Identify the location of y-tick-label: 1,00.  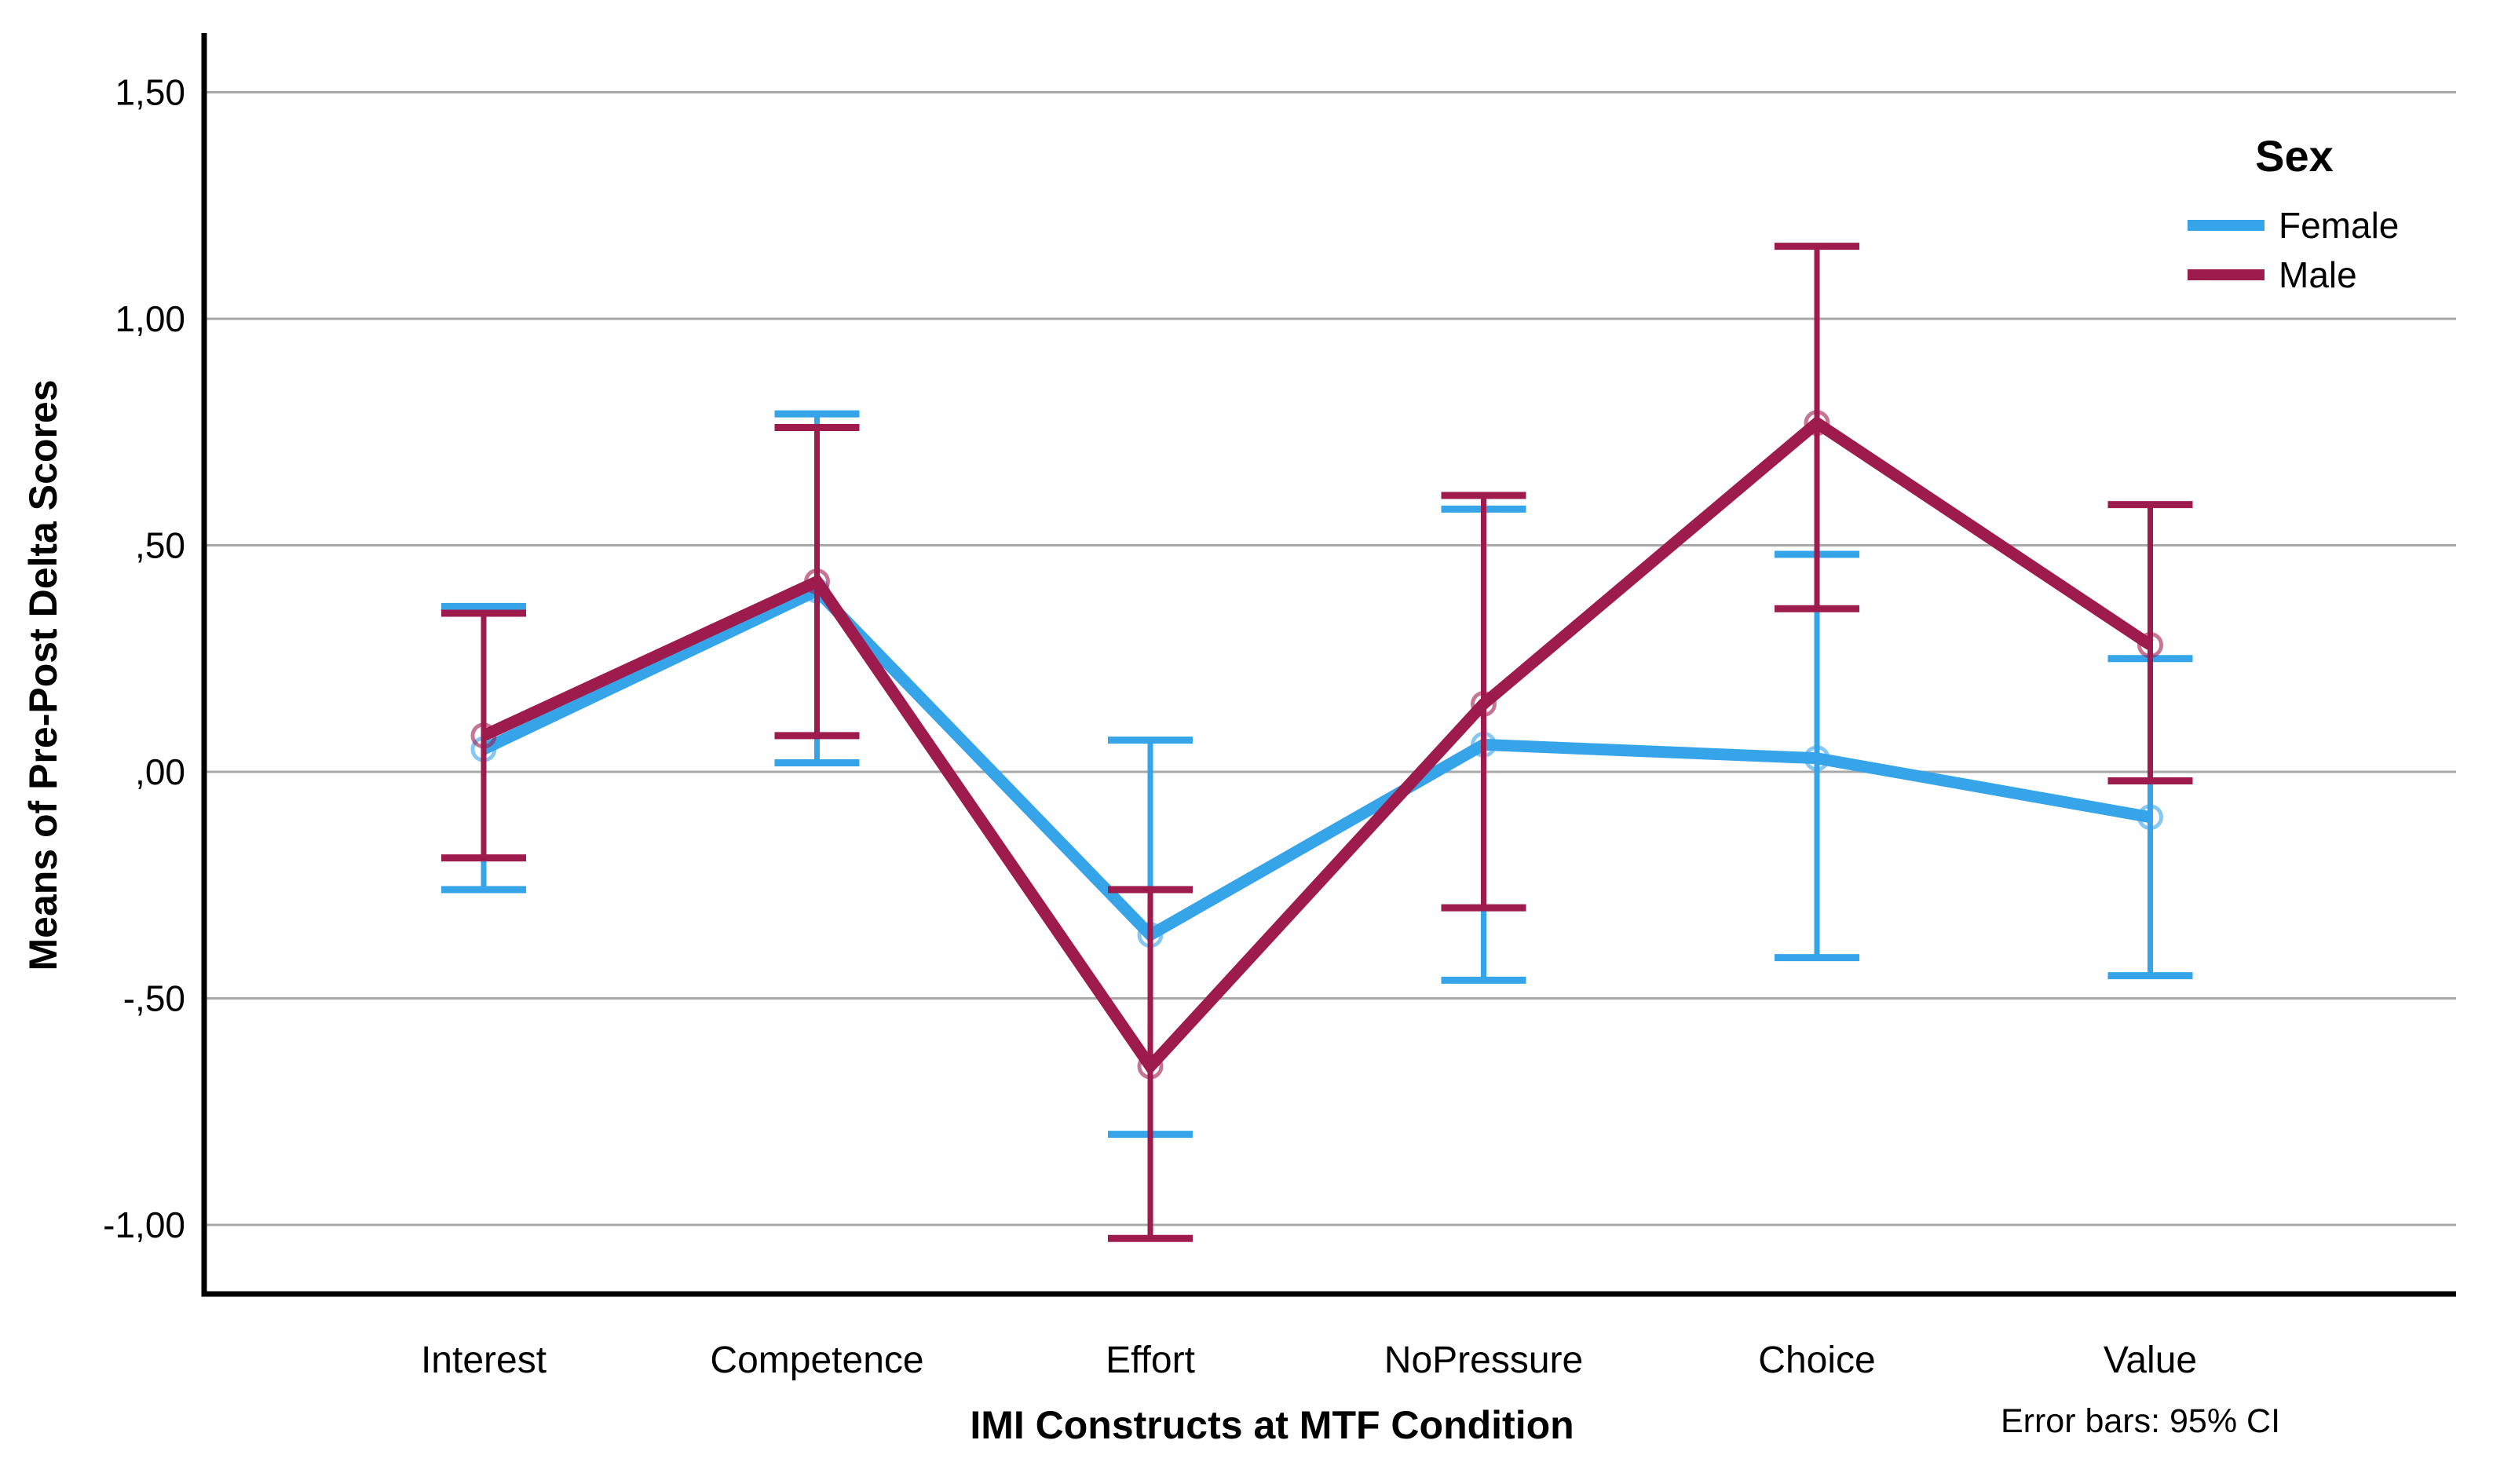
(150, 318).